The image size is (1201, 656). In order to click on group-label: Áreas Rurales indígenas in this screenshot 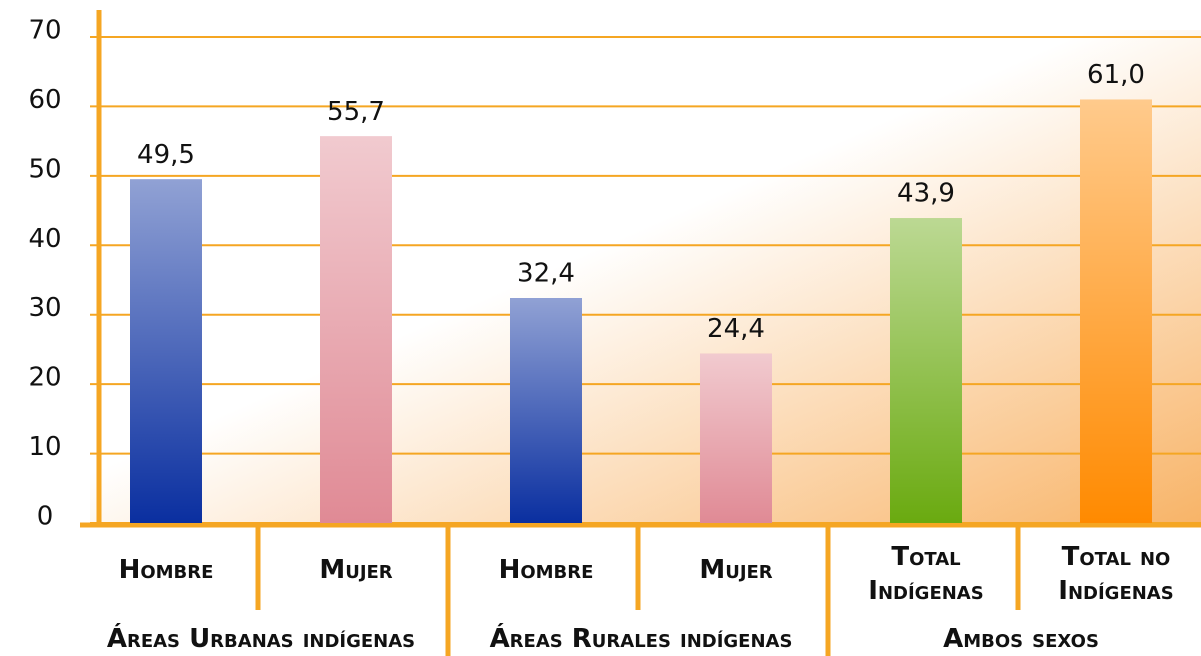, I will do `click(641, 639)`.